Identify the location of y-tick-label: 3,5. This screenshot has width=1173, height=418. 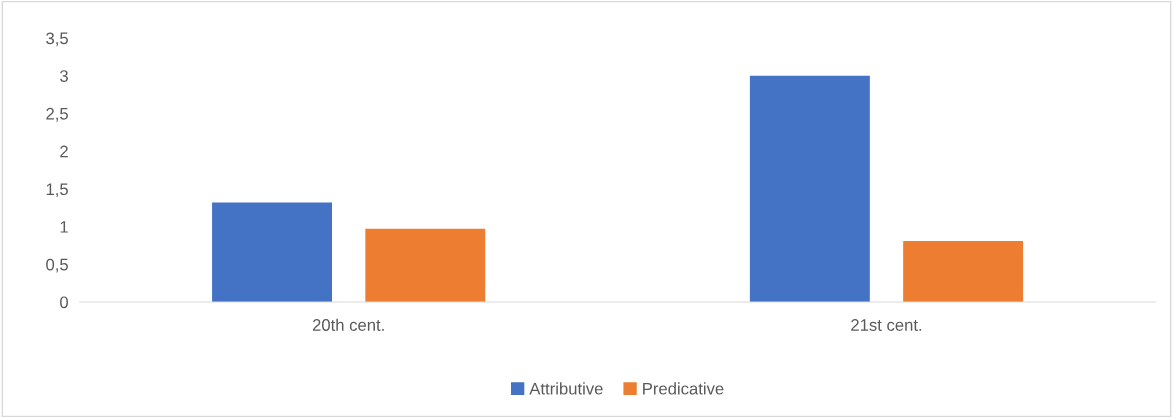
(57, 39).